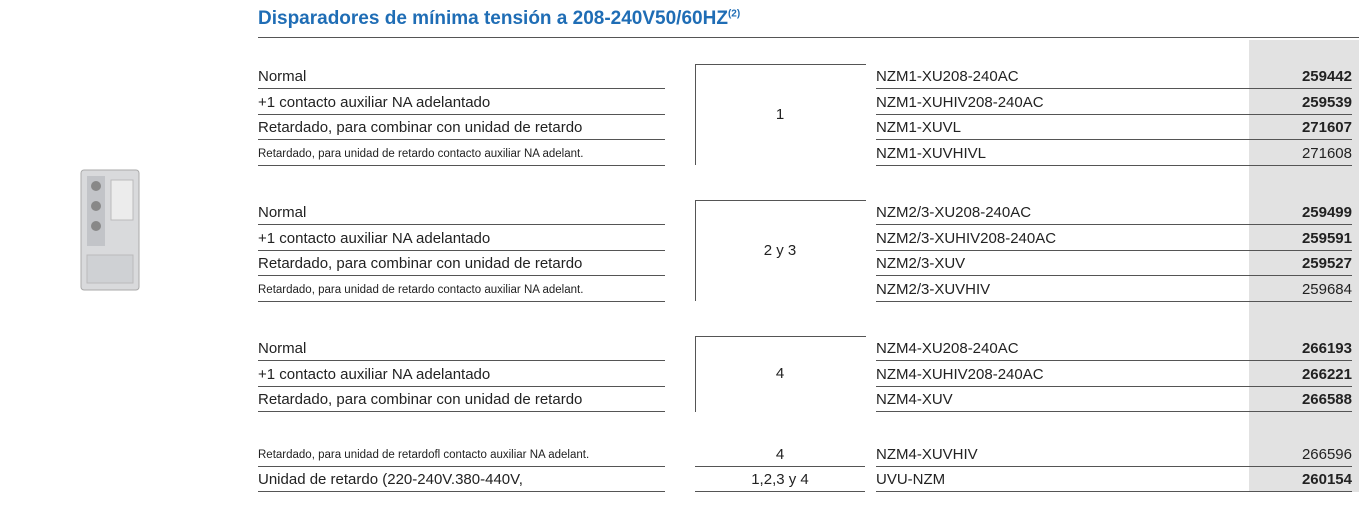 The width and height of the screenshot is (1359, 512). I want to click on code: NZM4-XUHIV208-240AC, so click(1058, 374).